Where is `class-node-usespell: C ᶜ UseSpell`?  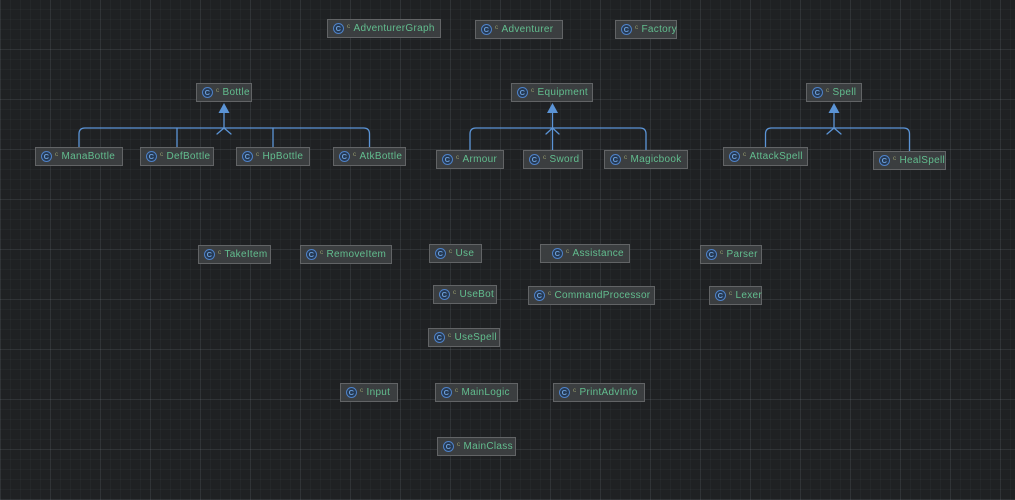 class-node-usespell: C ᶜ UseSpell is located at coordinates (464, 337).